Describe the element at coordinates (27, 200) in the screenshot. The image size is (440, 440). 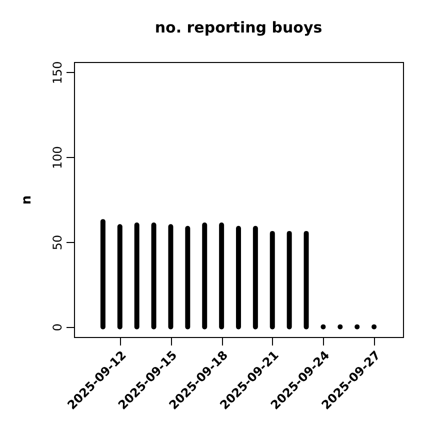
I see `y-axis-title: n` at that location.